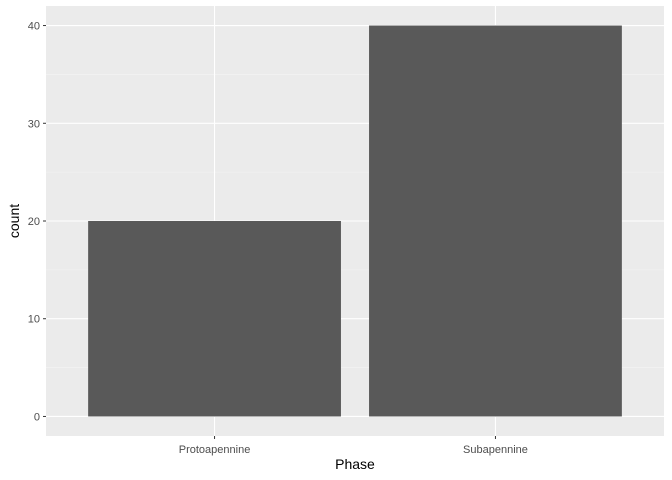  Describe the element at coordinates (495, 450) in the screenshot. I see `x-tick-label: Subapennine` at that location.